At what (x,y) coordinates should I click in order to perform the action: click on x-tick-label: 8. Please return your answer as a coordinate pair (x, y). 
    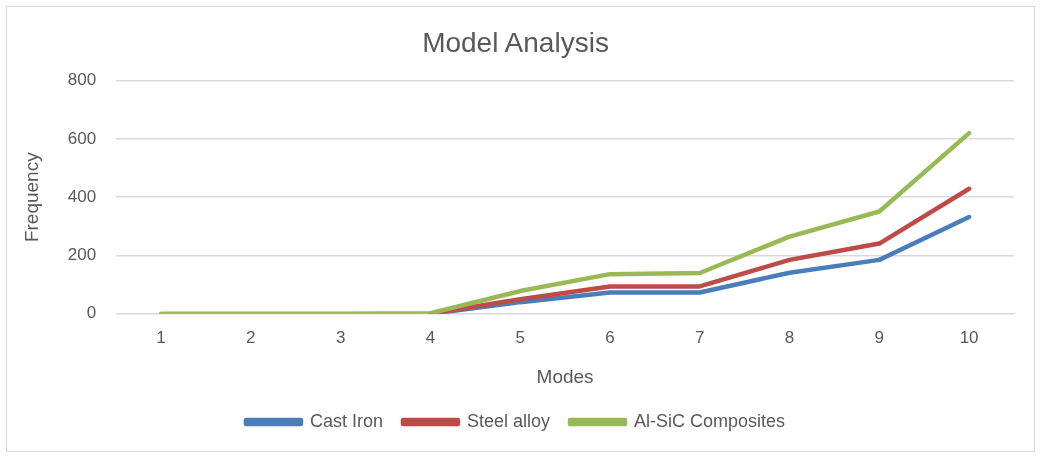
    Looking at the image, I should click on (789, 337).